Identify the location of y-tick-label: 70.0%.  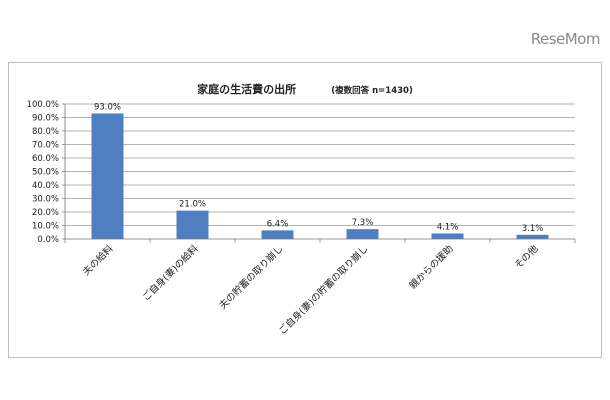
(45, 146).